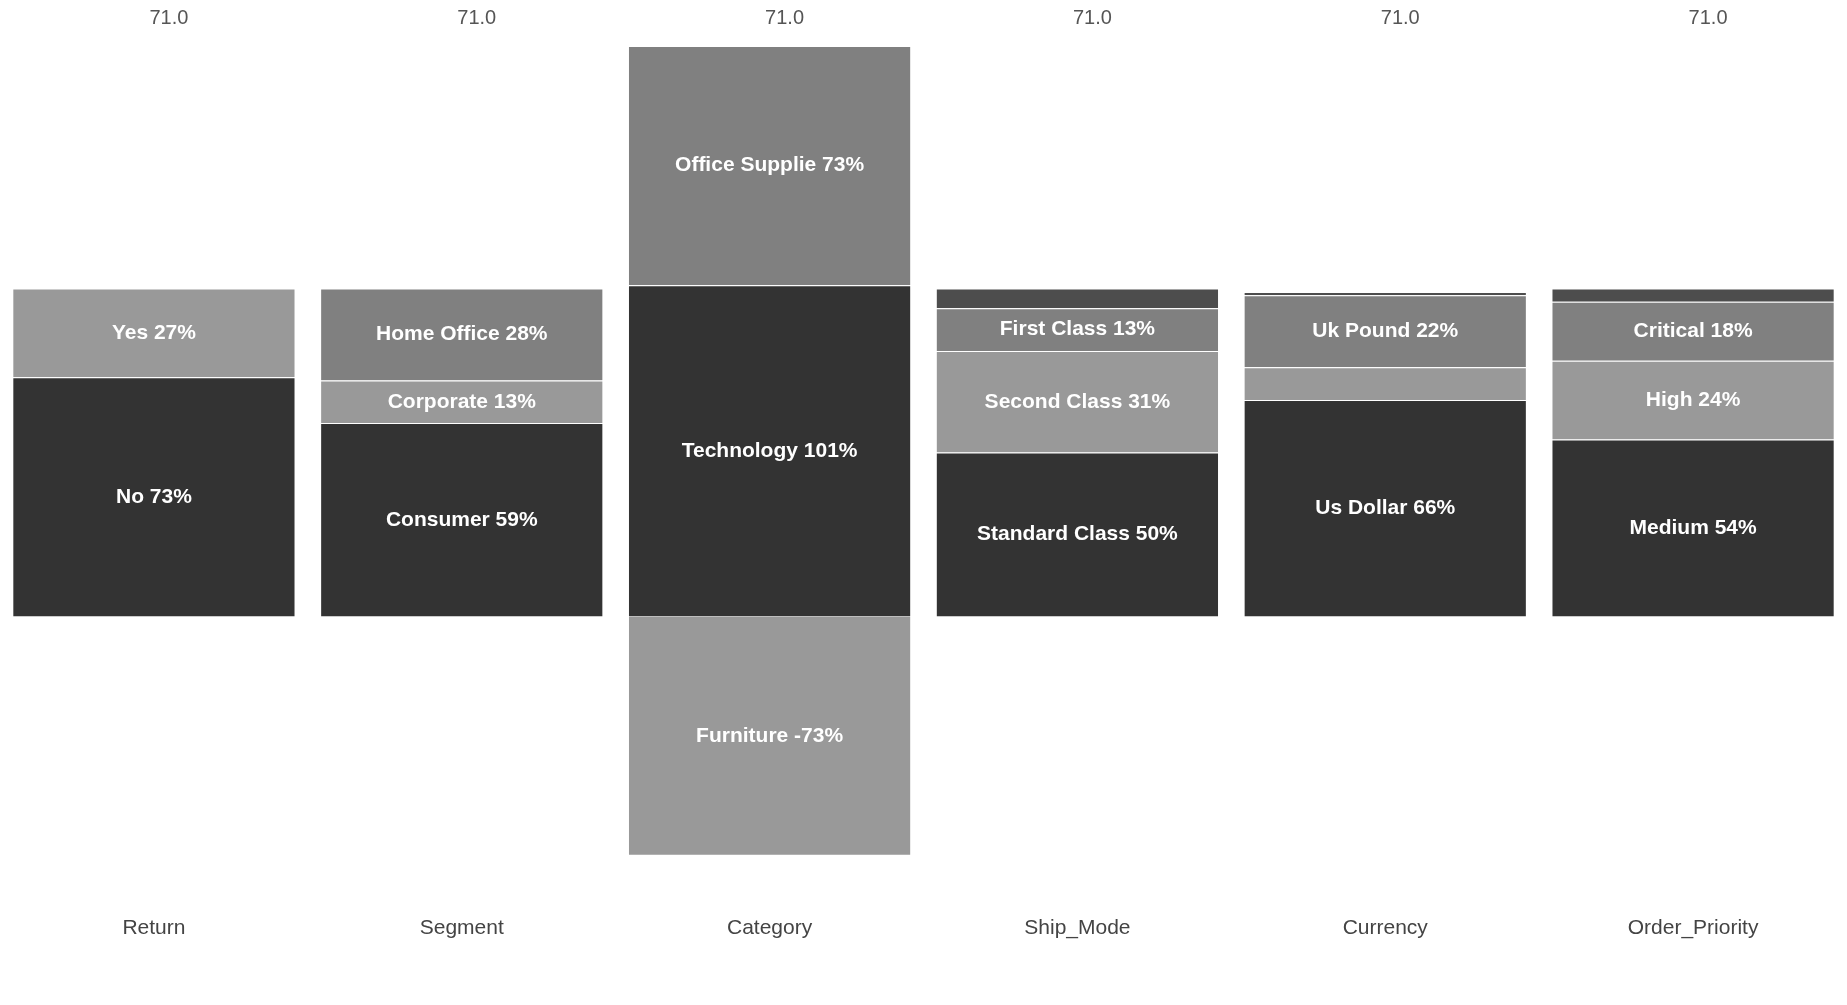 Image resolution: width=1847 pixels, height=1005 pixels. I want to click on data-label: Us Dollar 66%, so click(1385, 507).